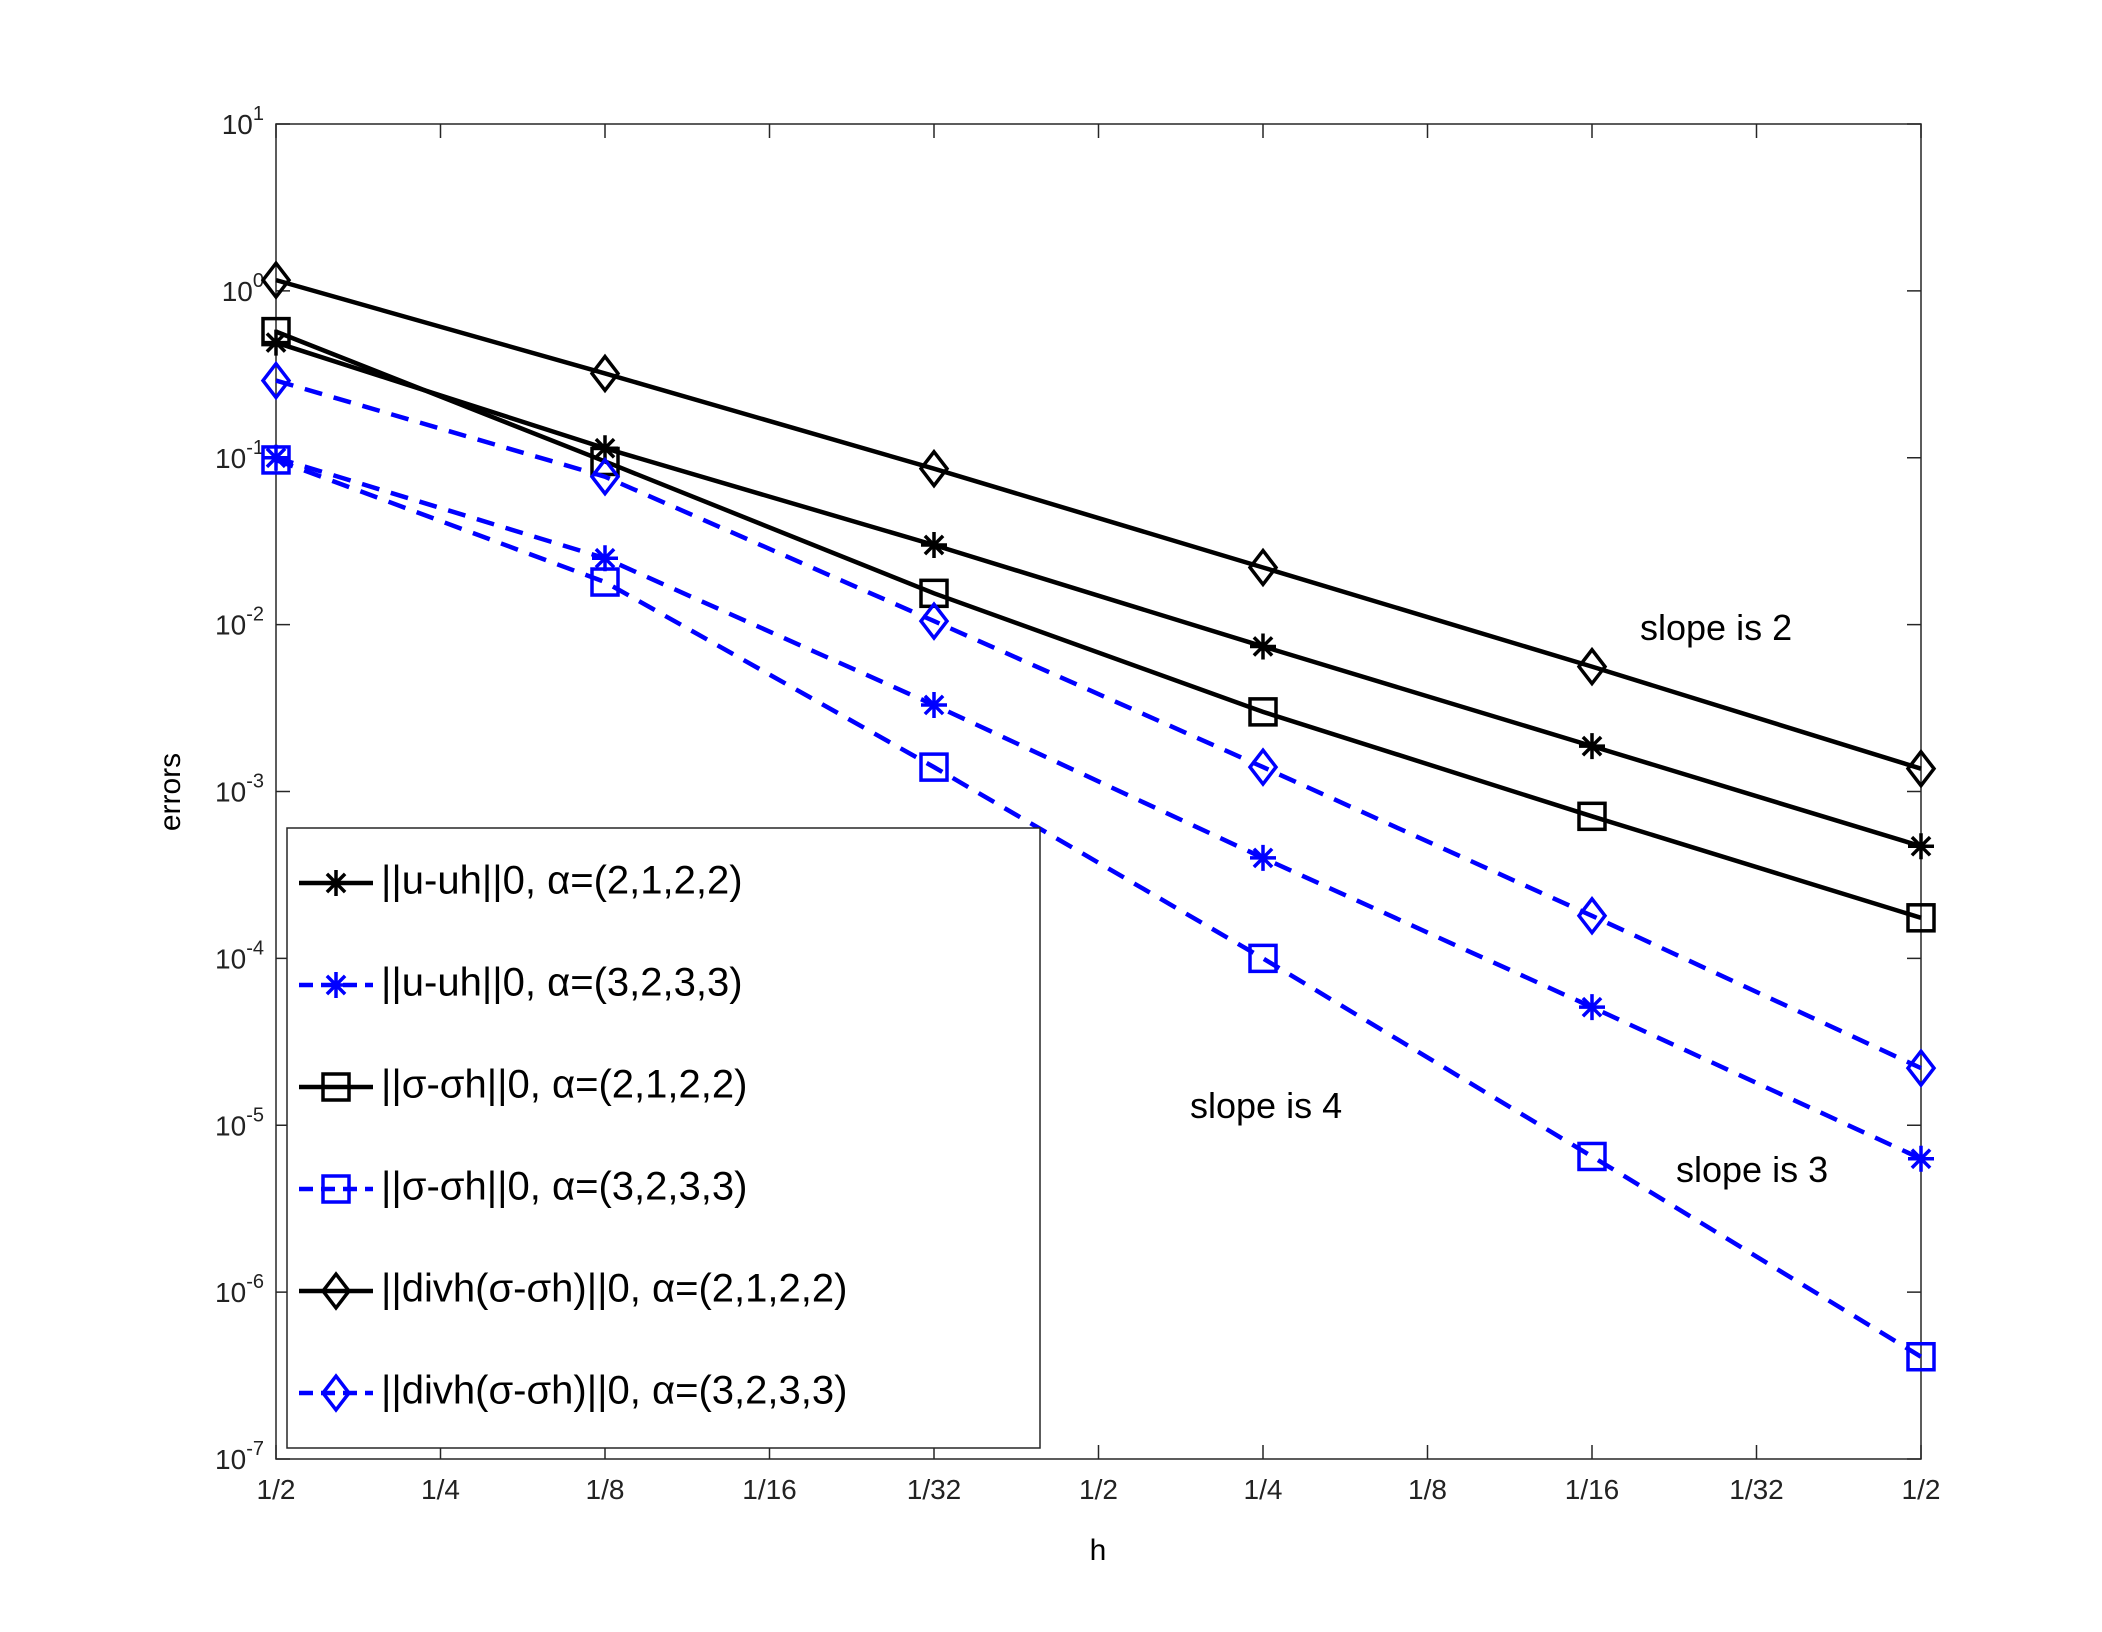  What do you see at coordinates (255, 782) in the screenshot?
I see `y-tick-exponent: -3` at bounding box center [255, 782].